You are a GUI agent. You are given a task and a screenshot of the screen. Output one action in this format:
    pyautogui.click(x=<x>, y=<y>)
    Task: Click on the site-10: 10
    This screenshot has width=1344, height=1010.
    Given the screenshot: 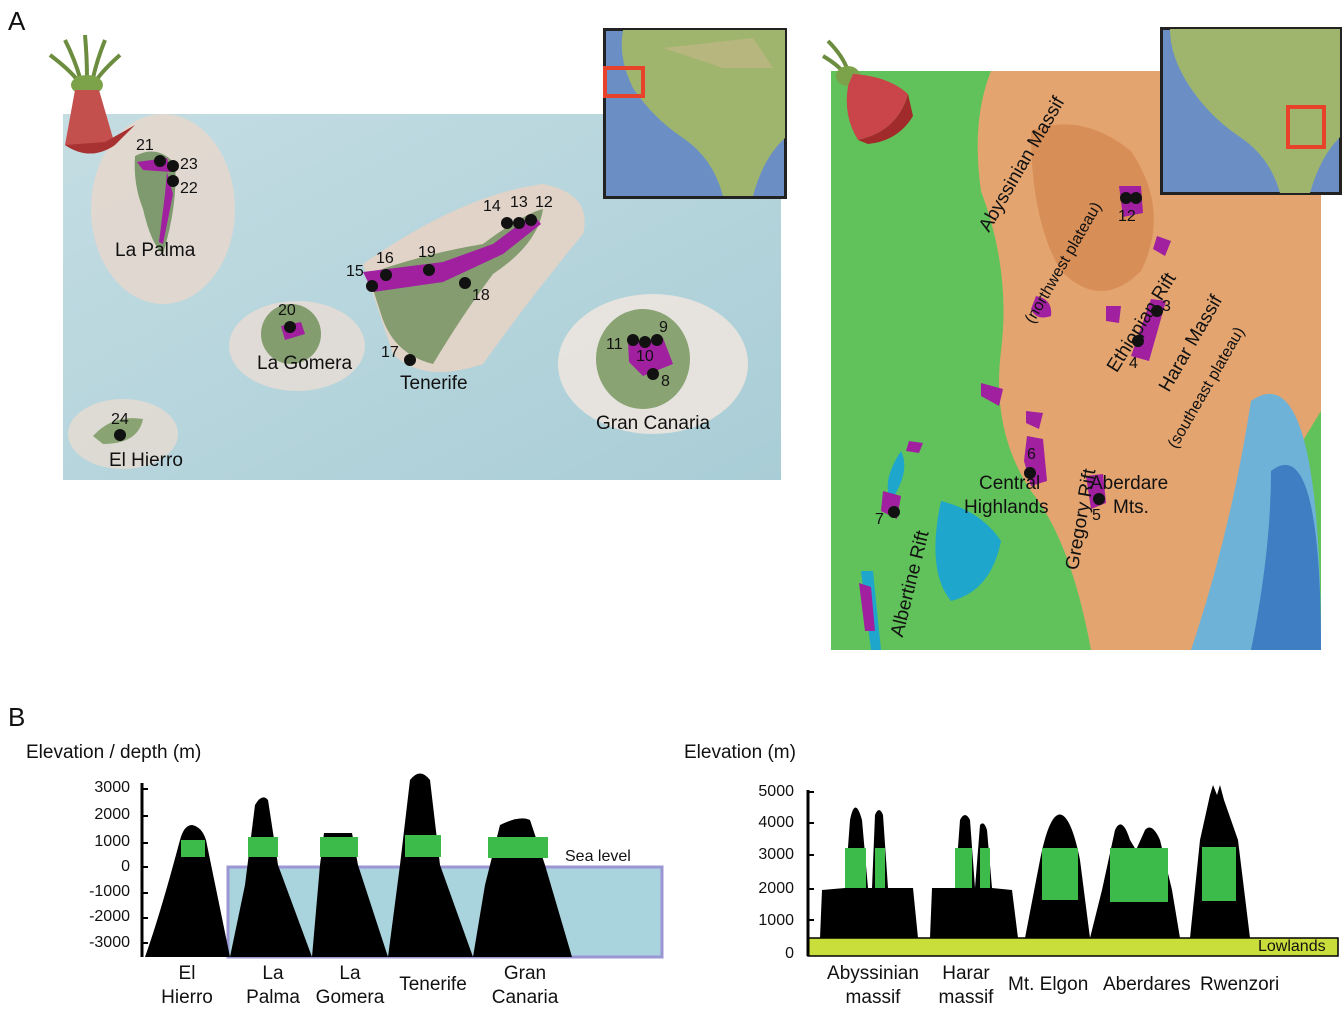 What is the action you would take?
    pyautogui.click(x=645, y=356)
    